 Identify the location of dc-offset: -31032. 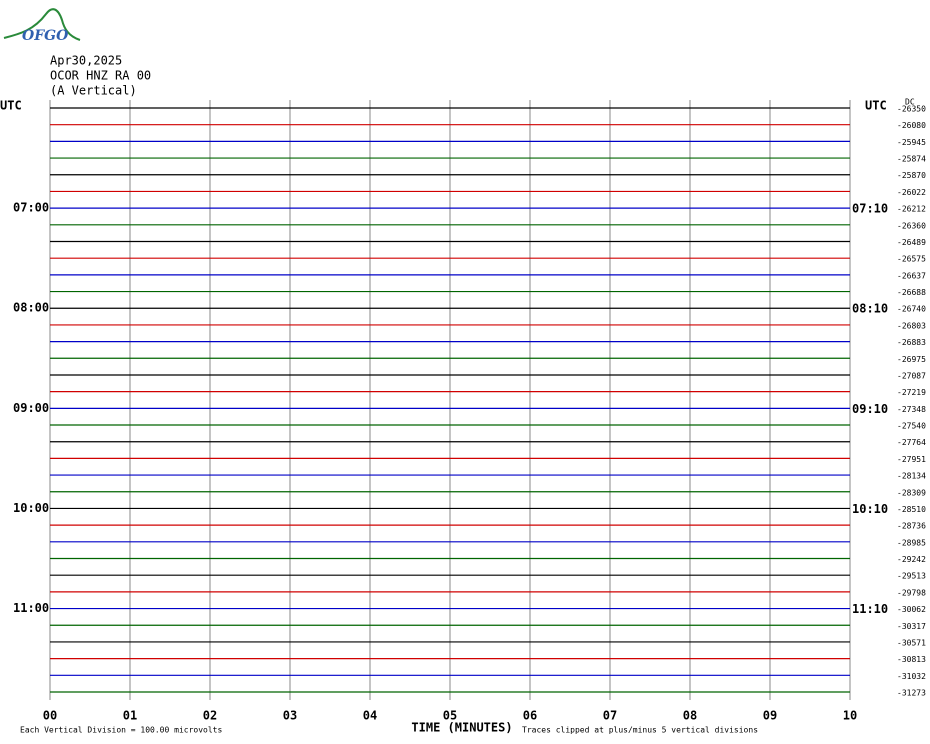
(911, 676).